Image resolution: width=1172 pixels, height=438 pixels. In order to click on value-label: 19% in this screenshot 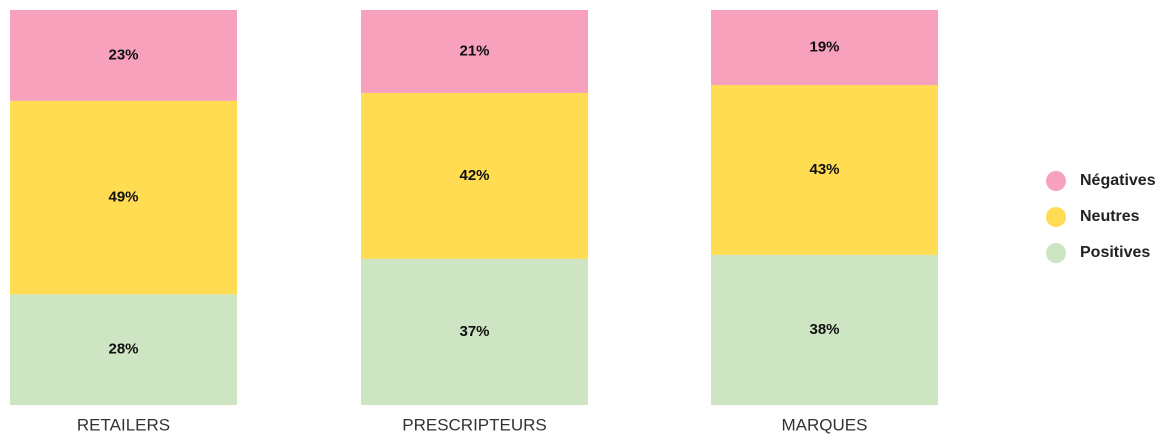, I will do `click(824, 46)`.